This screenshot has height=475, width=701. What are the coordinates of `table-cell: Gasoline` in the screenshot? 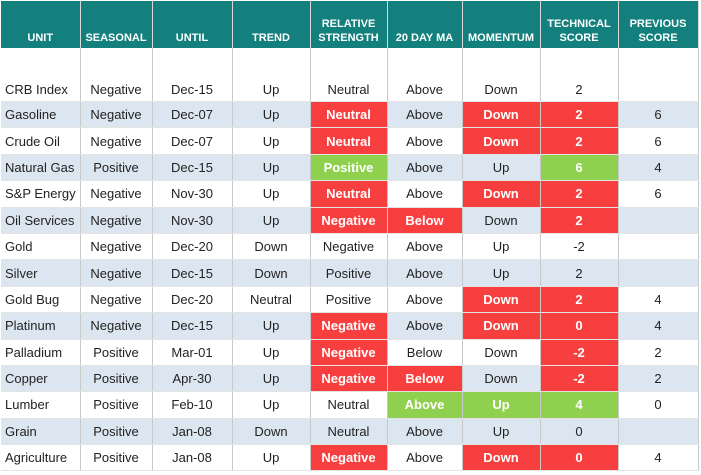 It's located at (41, 115).